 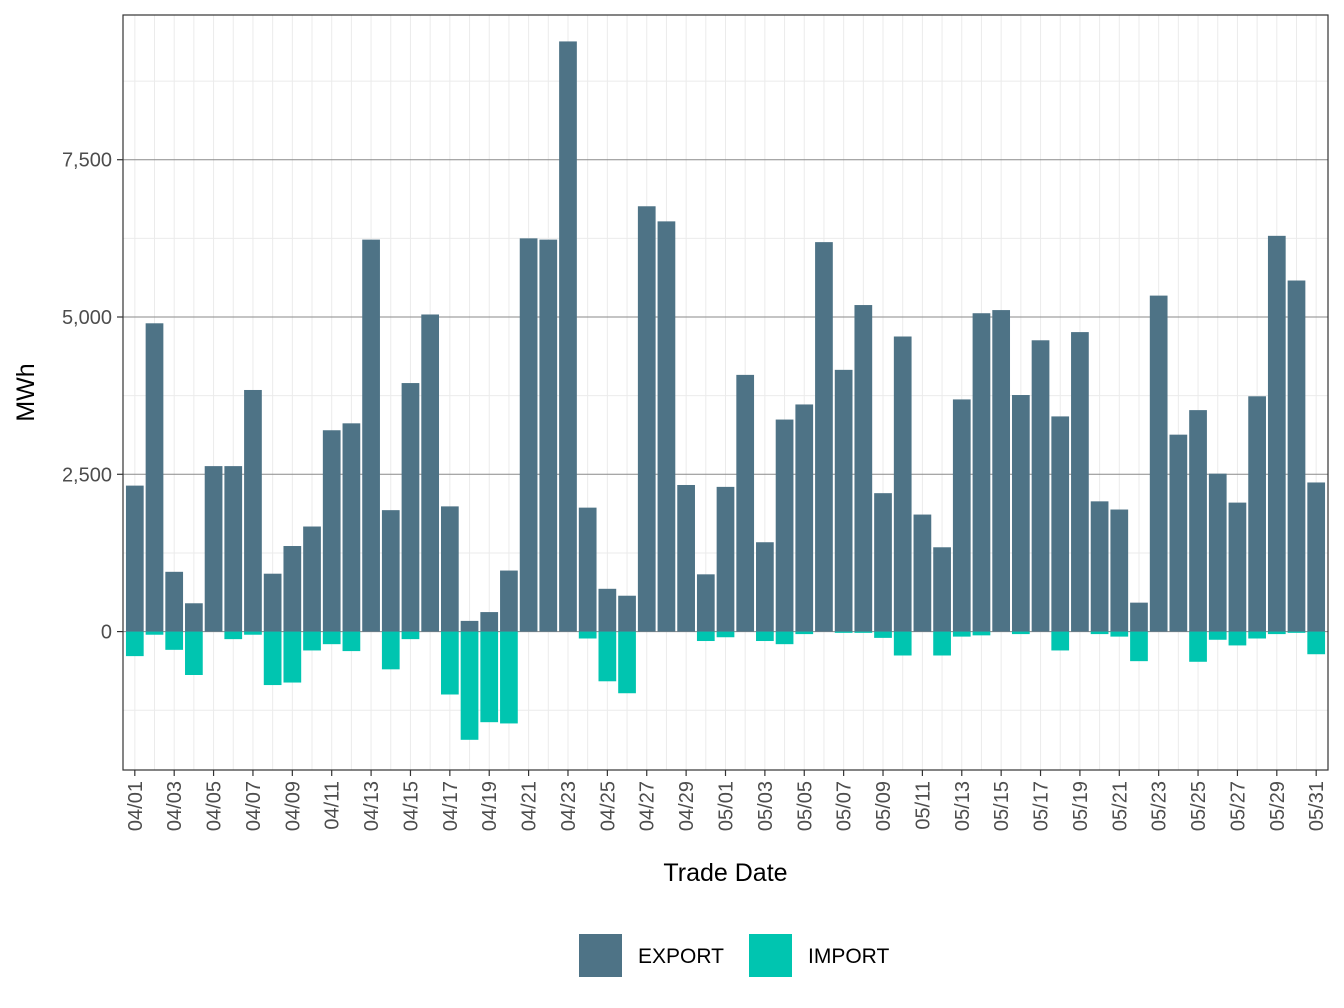 I want to click on legend-swatch-export, so click(x=600, y=955).